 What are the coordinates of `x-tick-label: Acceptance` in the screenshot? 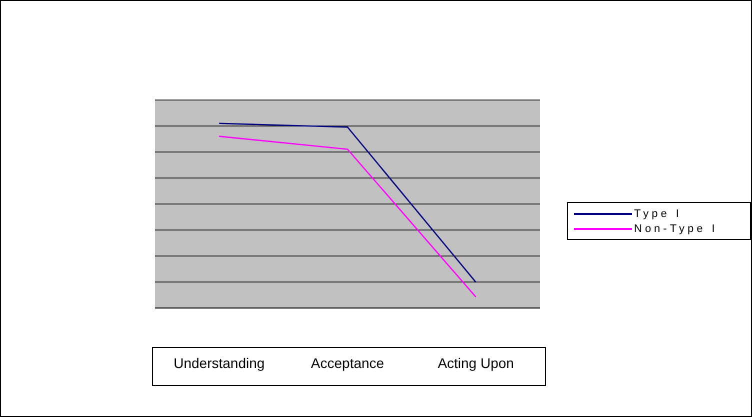 It's located at (347, 363).